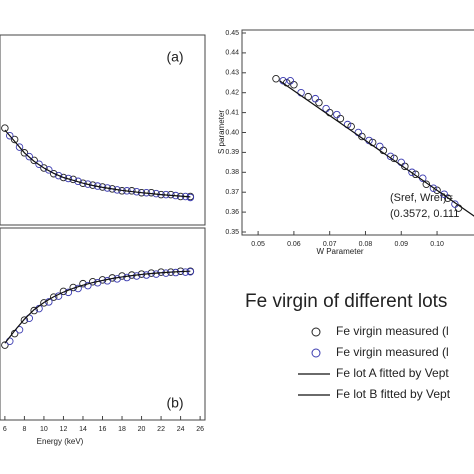 The height and width of the screenshot is (474, 474). Describe the element at coordinates (424, 214) in the screenshot. I see `annotation: (0.3572, 0.111` at that location.